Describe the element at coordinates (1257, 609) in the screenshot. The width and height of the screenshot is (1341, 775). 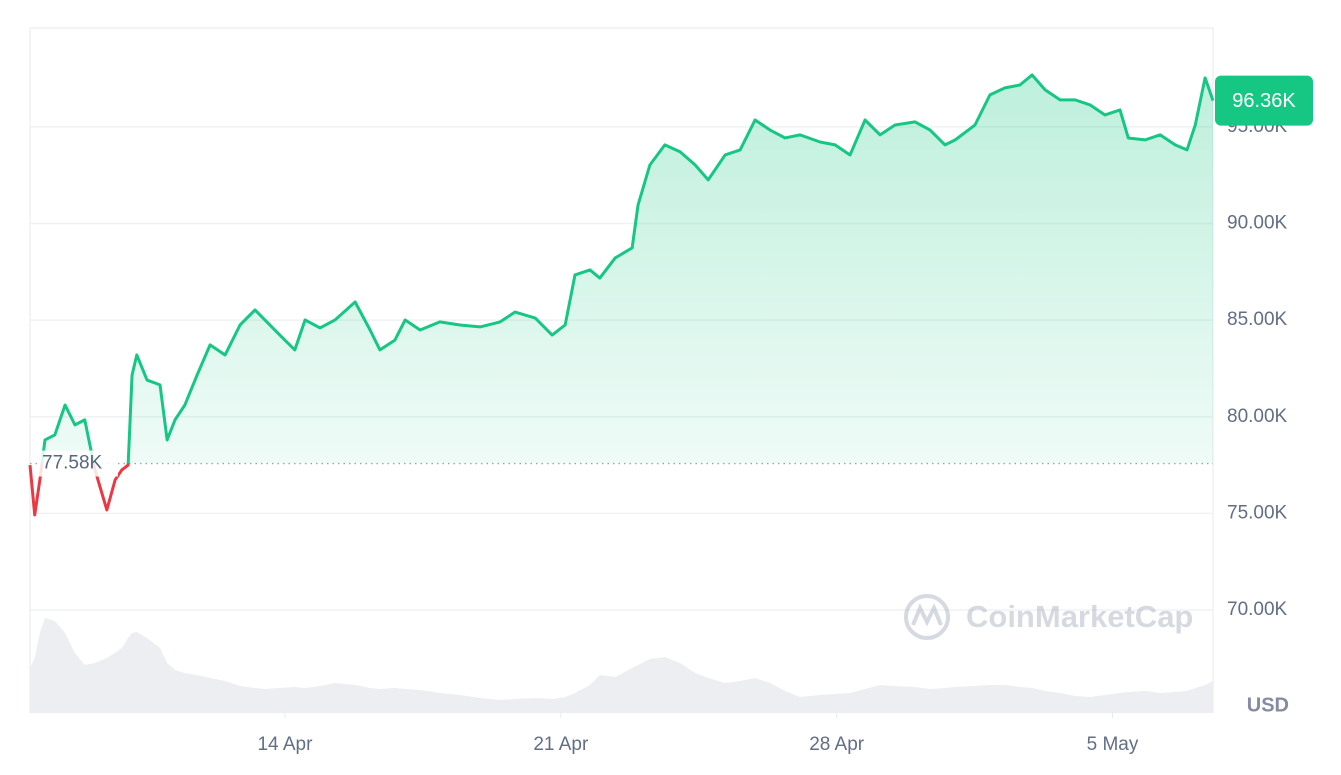
I see `y-tick-label: 70.00K` at that location.